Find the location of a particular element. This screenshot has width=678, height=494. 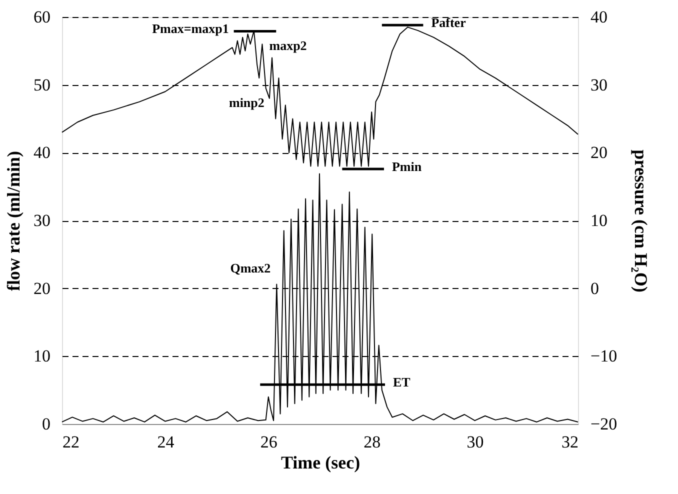

x-axis-title: Time (sec) is located at coordinates (320, 462).